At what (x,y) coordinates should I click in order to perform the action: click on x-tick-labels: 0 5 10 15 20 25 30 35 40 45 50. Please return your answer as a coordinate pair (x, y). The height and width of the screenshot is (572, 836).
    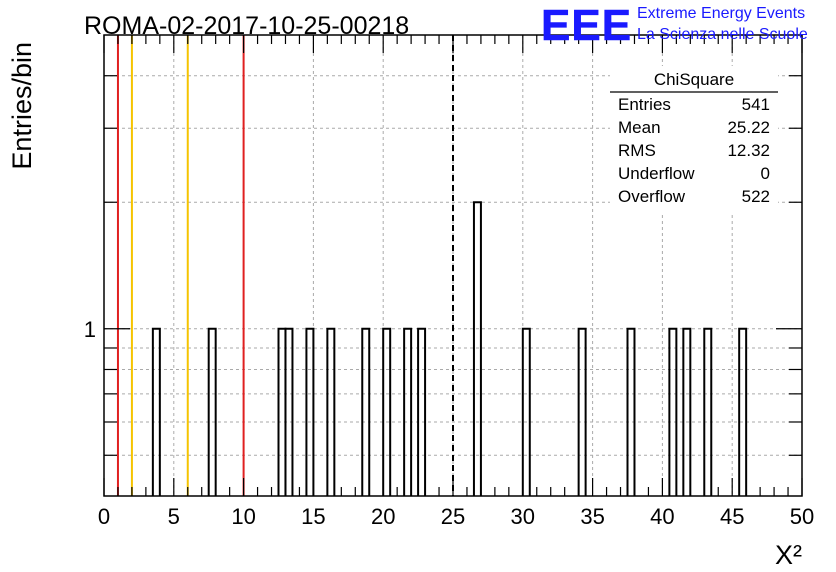
    Looking at the image, I should click on (456, 516).